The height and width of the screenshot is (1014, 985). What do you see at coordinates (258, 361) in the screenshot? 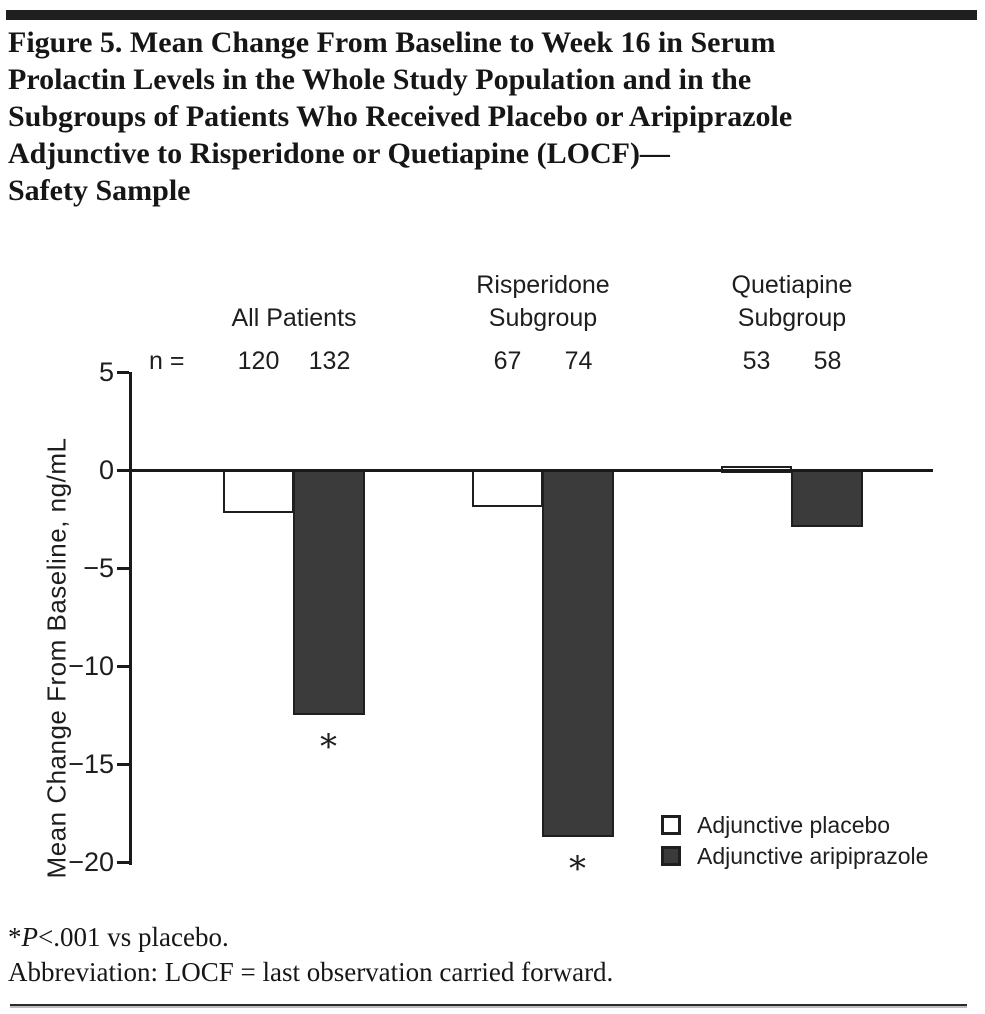
I see `n-value-0-0: 120` at bounding box center [258, 361].